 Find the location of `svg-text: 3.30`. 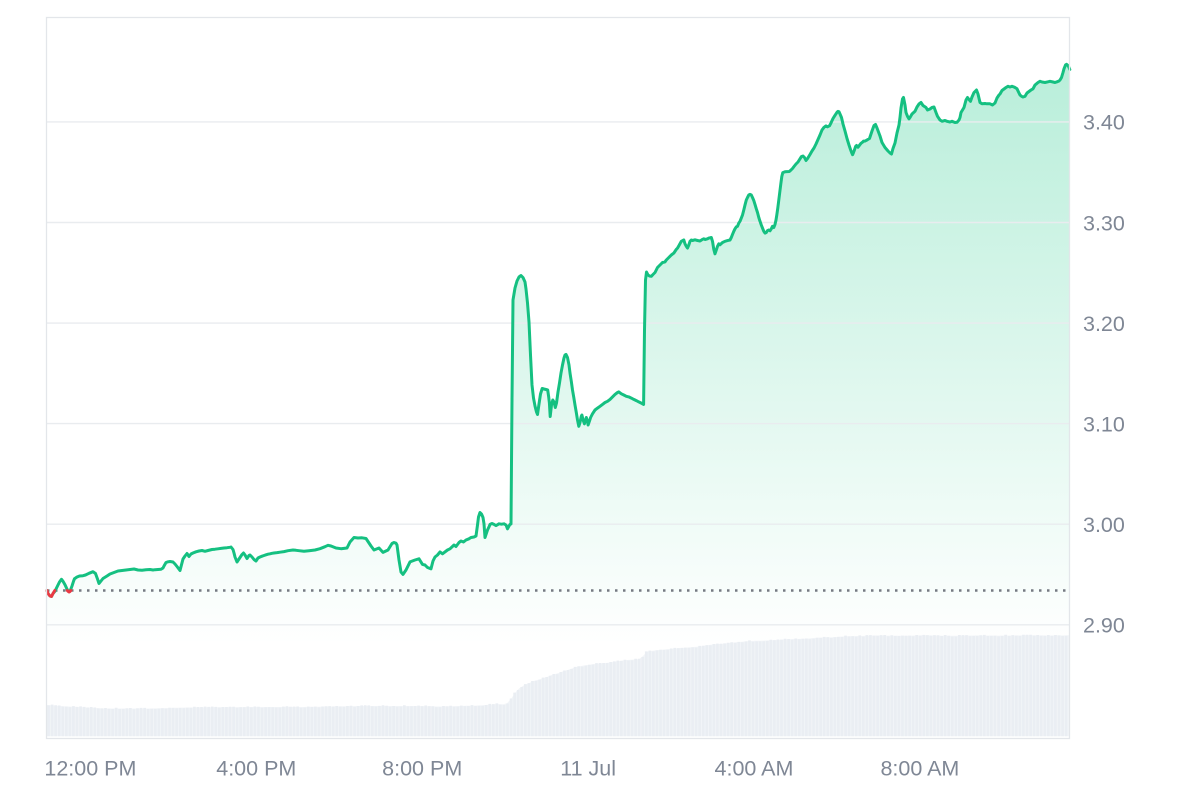

svg-text: 3.30 is located at coordinates (1104, 223).